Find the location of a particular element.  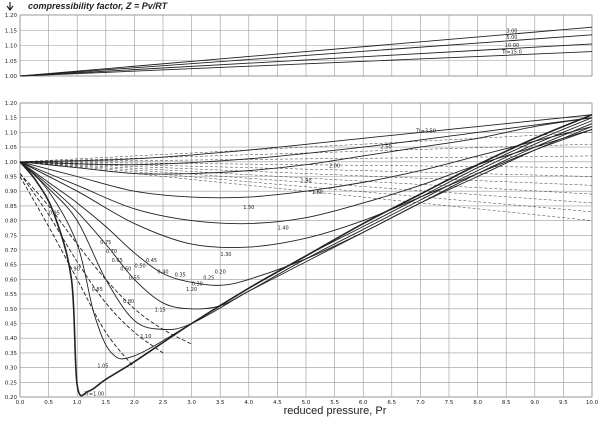

bottom-curve-label: 0.25 is located at coordinates (208, 278).